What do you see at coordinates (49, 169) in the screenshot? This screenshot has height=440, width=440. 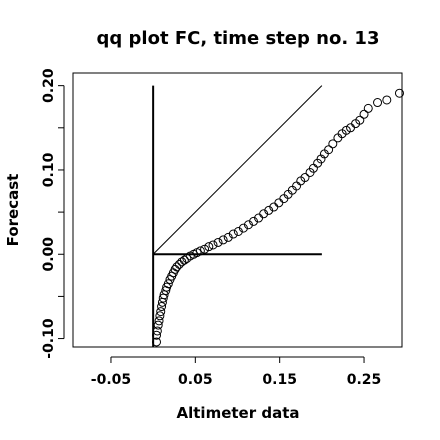 I see `y-tick-label: 0.10` at bounding box center [49, 169].